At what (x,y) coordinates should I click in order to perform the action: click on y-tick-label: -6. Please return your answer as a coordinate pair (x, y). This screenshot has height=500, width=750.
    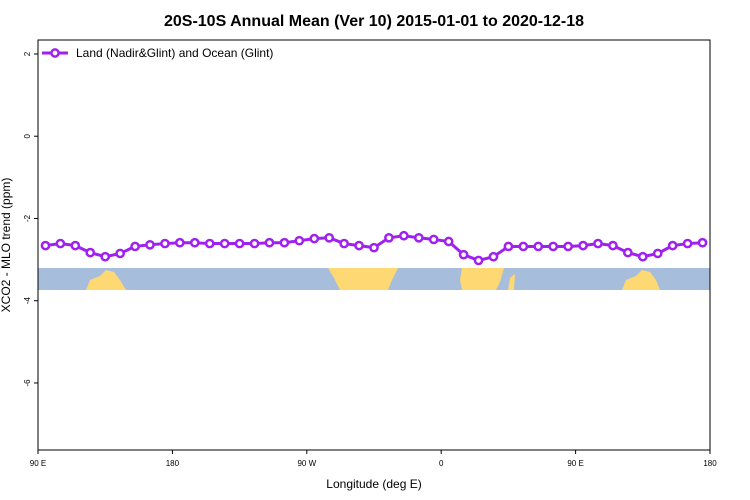
    Looking at the image, I should click on (27, 383).